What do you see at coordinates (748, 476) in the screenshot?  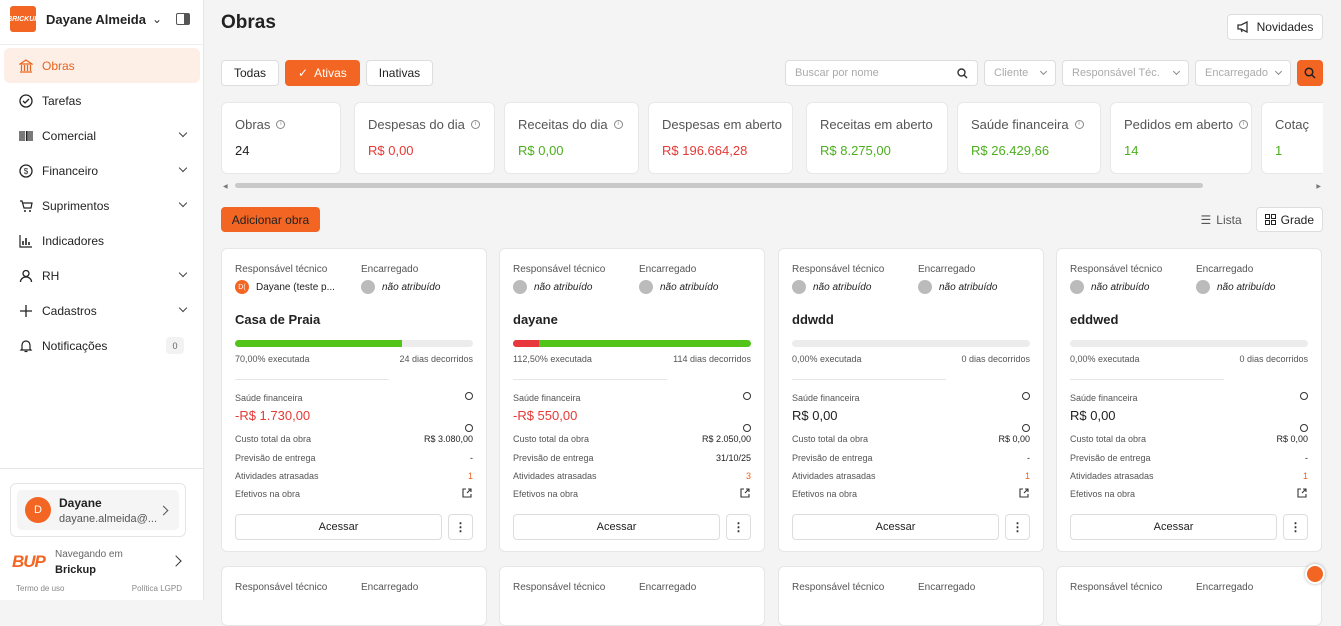 I see `delayed-activities-value: 3` at bounding box center [748, 476].